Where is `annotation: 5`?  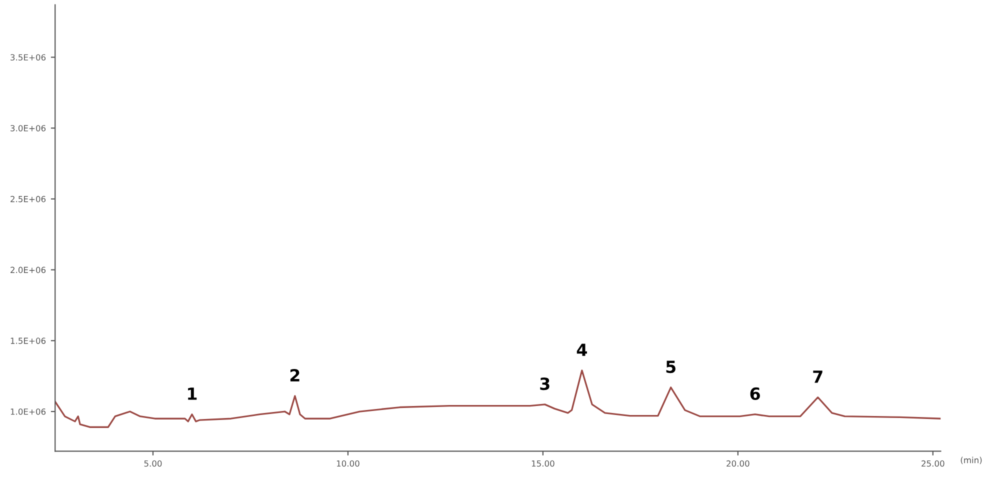
annotation: 5 is located at coordinates (671, 367).